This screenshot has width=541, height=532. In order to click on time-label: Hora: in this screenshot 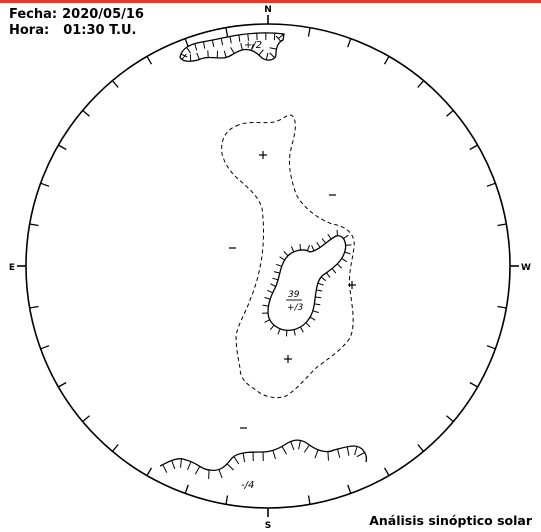, I will do `click(29, 30)`.